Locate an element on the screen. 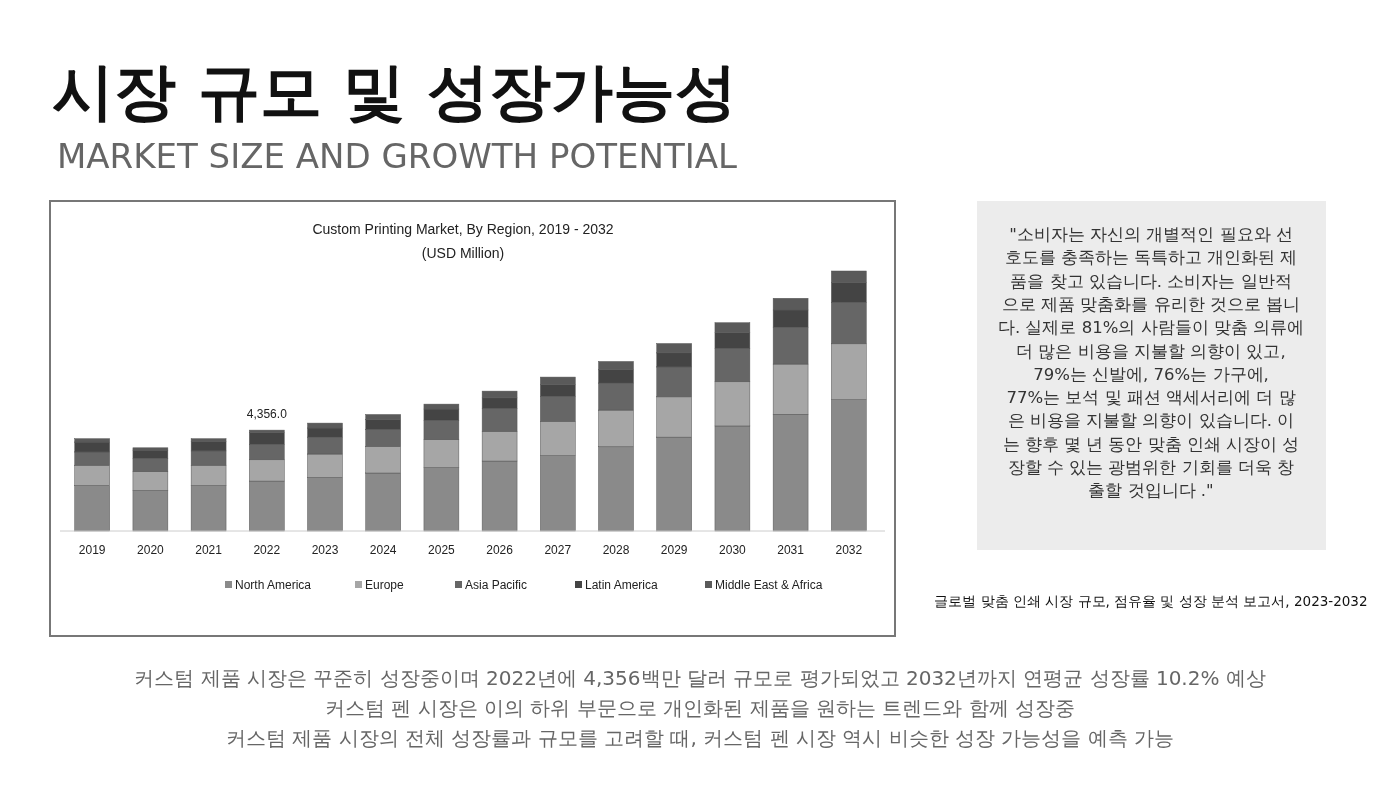  x-tick-label: 2029 is located at coordinates (674, 550).